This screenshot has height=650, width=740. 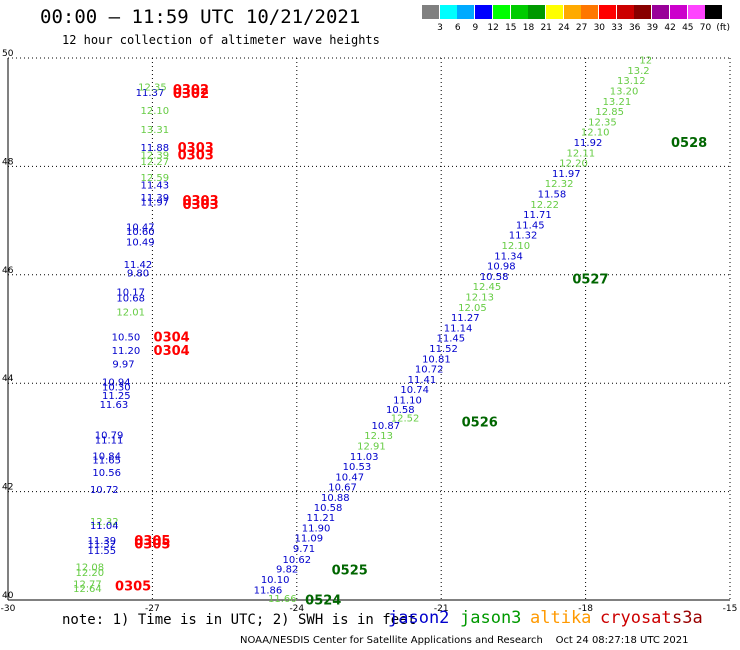 What do you see at coordinates (90, 573) in the screenshot?
I see `swh-value-label: 12.20` at bounding box center [90, 573].